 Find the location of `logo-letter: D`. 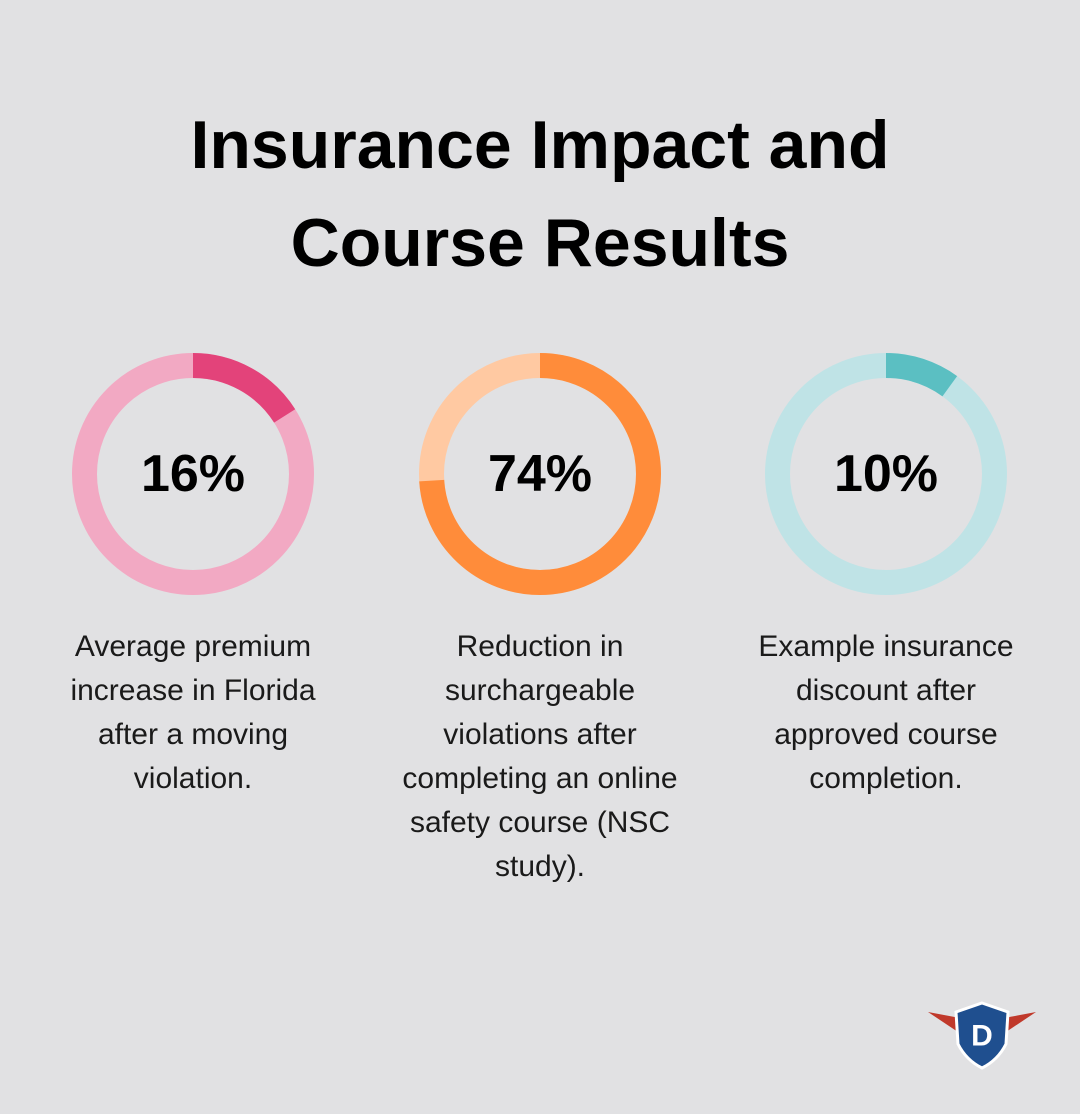

logo-letter: D is located at coordinates (982, 1036).